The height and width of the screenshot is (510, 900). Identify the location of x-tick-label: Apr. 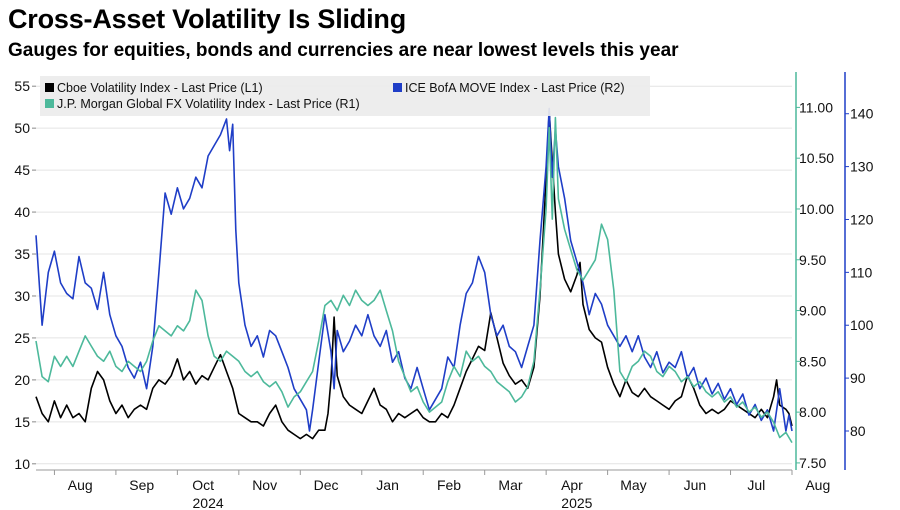
(572, 485).